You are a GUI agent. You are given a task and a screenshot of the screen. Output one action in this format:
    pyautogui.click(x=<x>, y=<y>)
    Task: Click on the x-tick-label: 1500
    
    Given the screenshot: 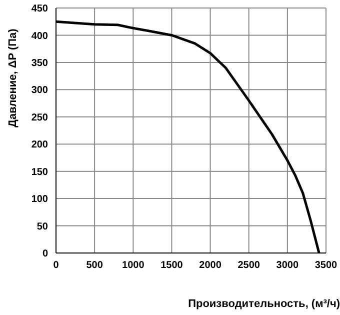 What is the action you would take?
    pyautogui.click(x=172, y=266)
    